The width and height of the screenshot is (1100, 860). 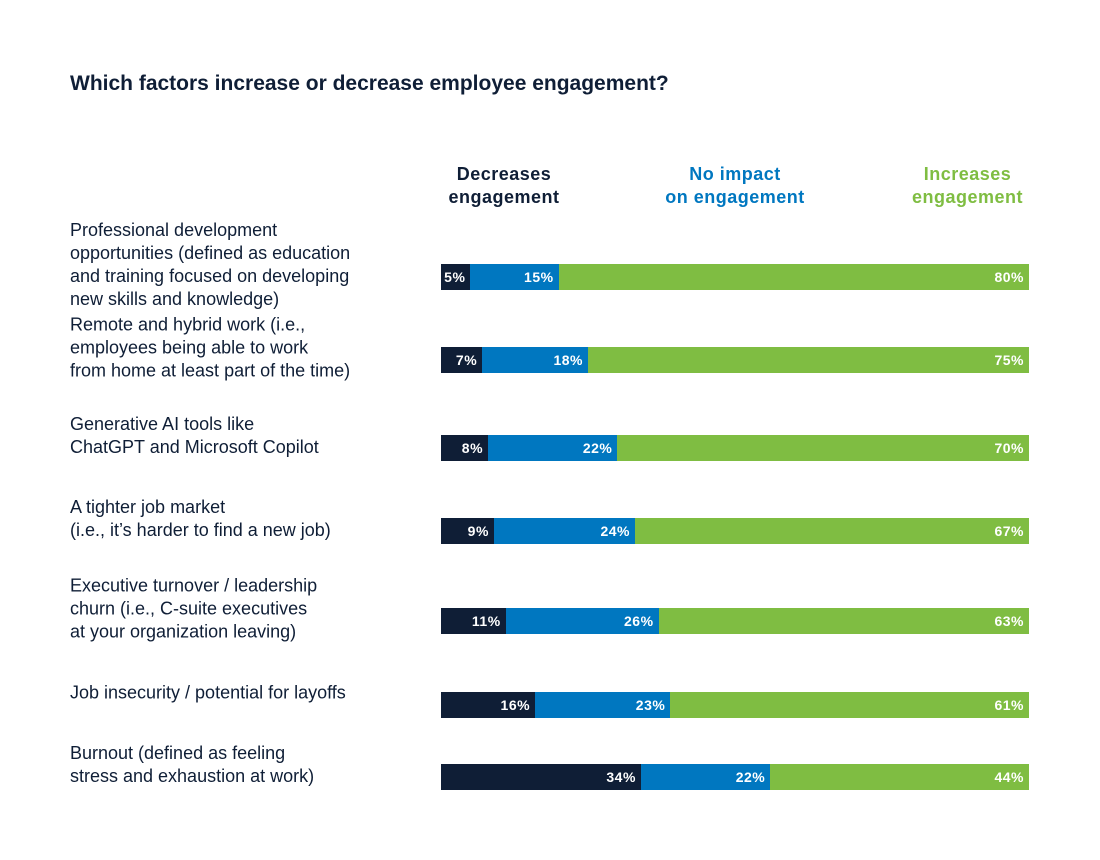 What do you see at coordinates (174, 230) in the screenshot?
I see `category-label-line: Professional development` at bounding box center [174, 230].